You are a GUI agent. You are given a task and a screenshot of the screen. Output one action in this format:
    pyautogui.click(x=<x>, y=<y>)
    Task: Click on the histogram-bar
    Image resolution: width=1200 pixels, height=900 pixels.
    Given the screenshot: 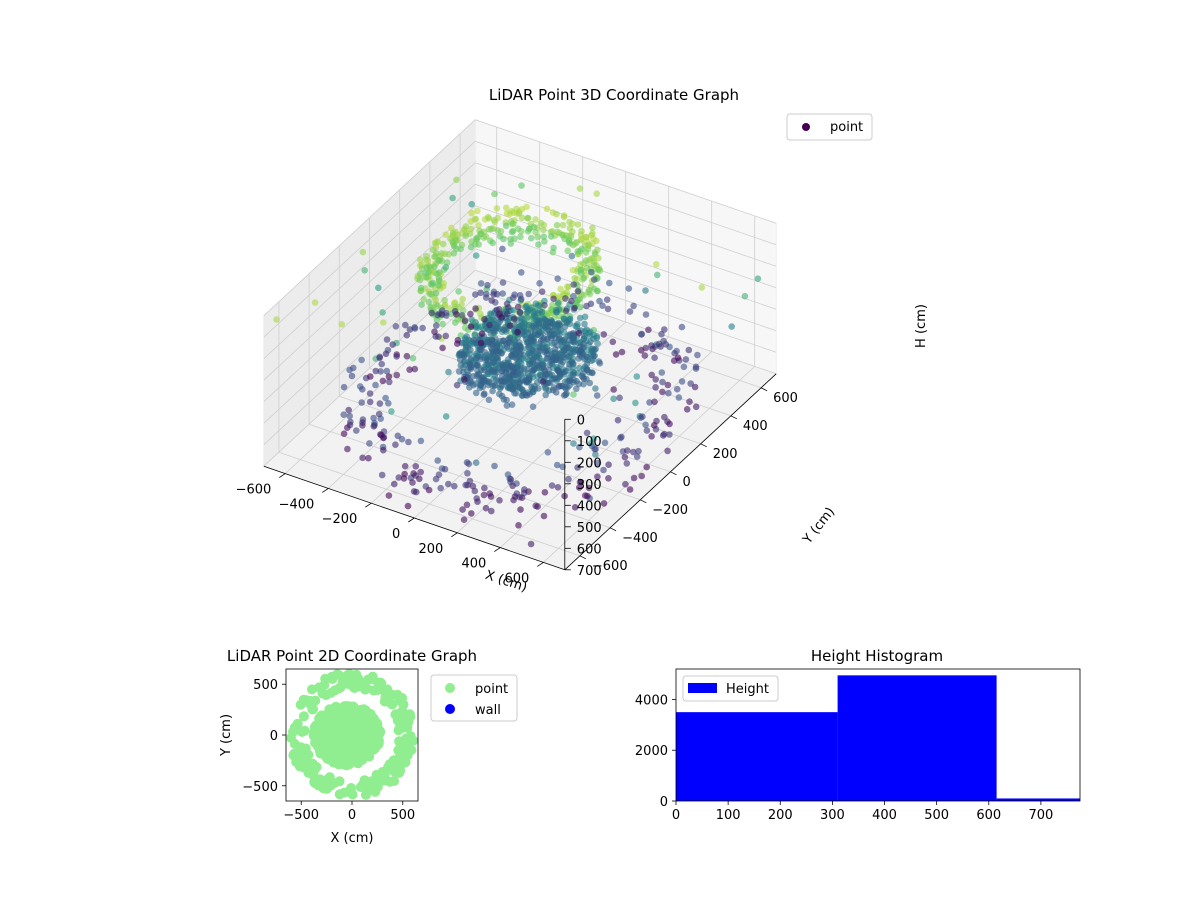 What is the action you would take?
    pyautogui.click(x=757, y=756)
    